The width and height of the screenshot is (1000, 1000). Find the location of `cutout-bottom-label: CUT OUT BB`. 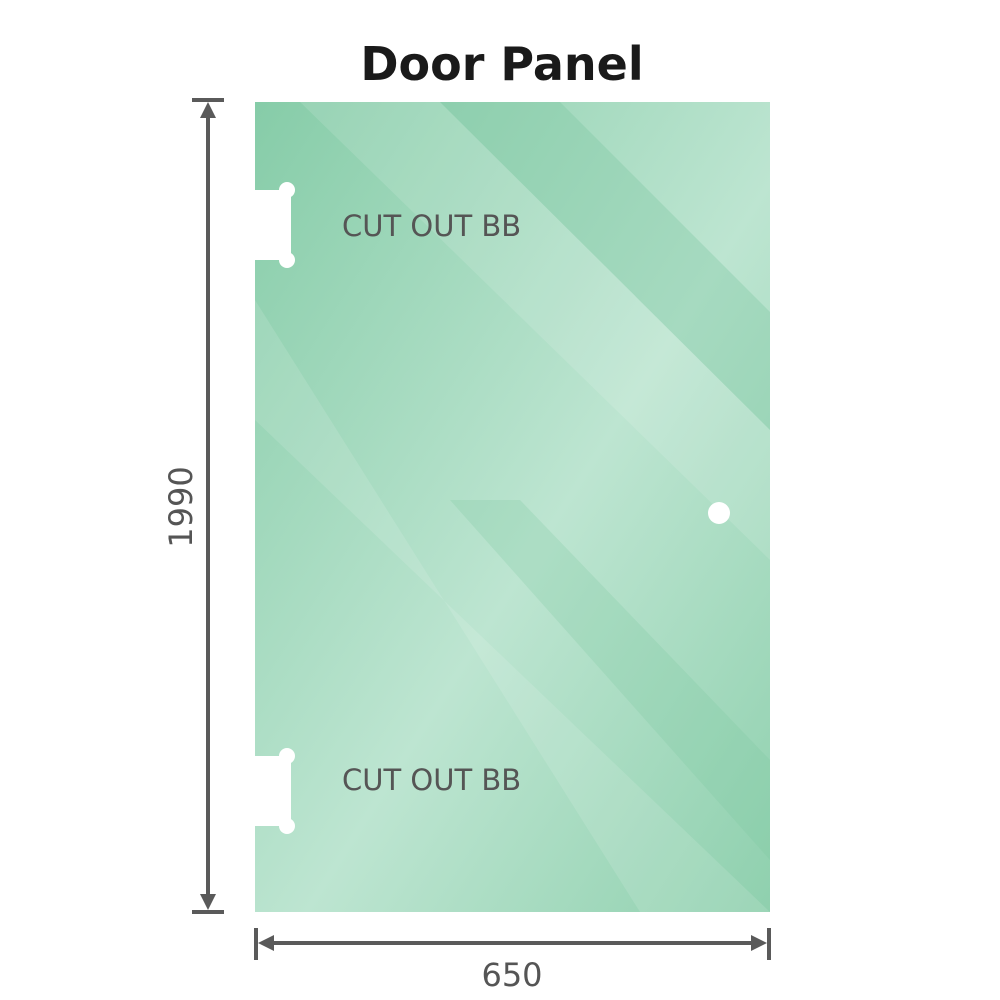

cutout-bottom-label: CUT OUT BB is located at coordinates (431, 780).